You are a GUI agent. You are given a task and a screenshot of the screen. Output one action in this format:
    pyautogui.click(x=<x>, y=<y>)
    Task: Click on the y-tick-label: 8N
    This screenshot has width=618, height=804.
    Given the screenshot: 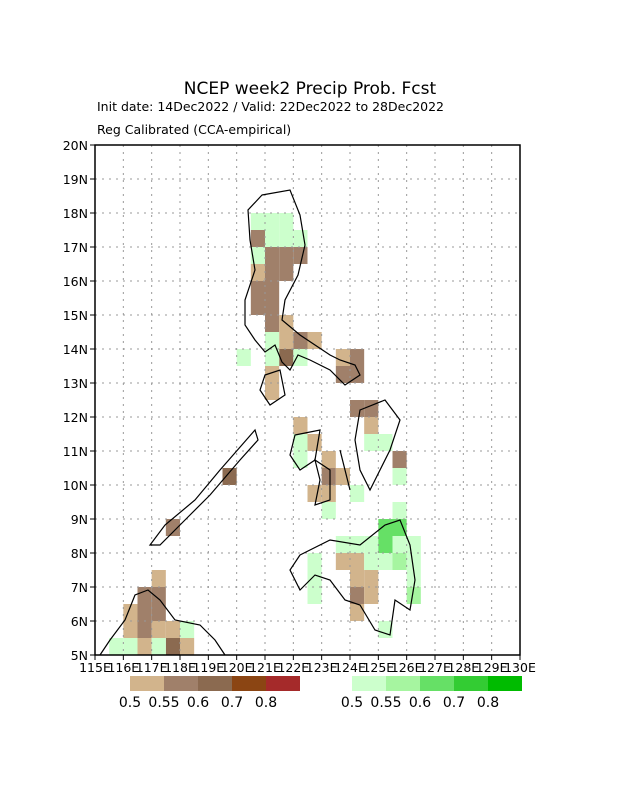 What is the action you would take?
    pyautogui.click(x=79, y=553)
    